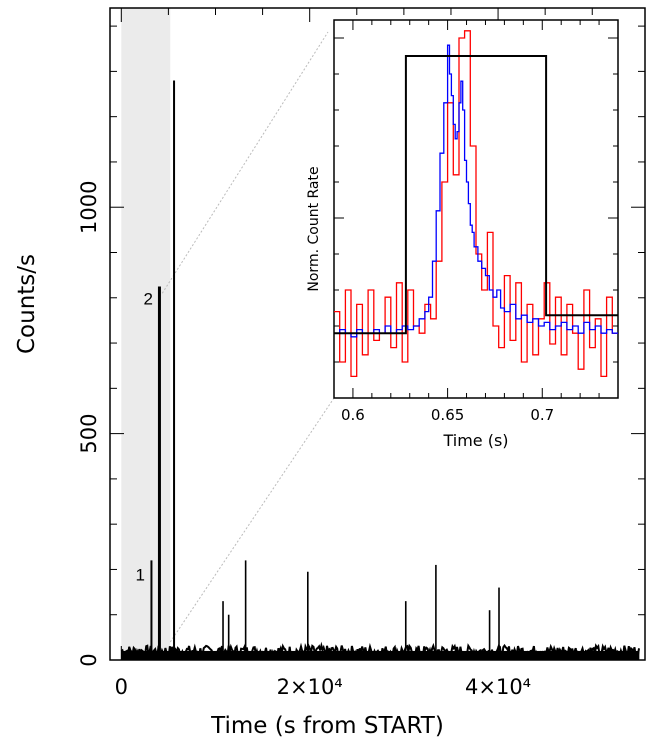 This screenshot has width=659, height=743. I want to click on x-tick-label: 0, so click(121, 687).